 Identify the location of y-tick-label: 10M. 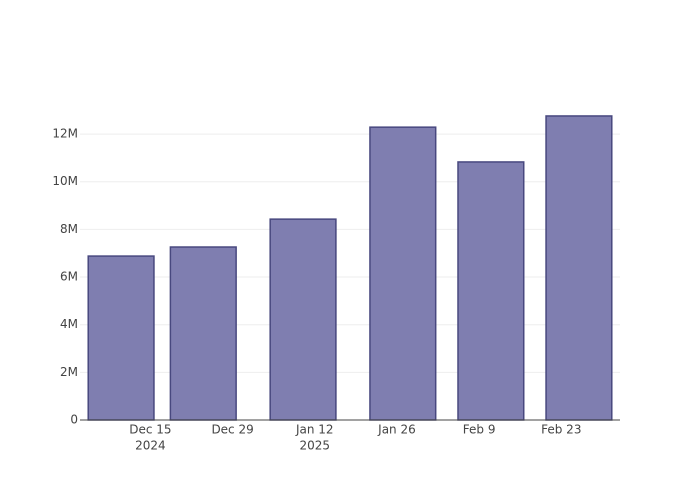
(65, 181).